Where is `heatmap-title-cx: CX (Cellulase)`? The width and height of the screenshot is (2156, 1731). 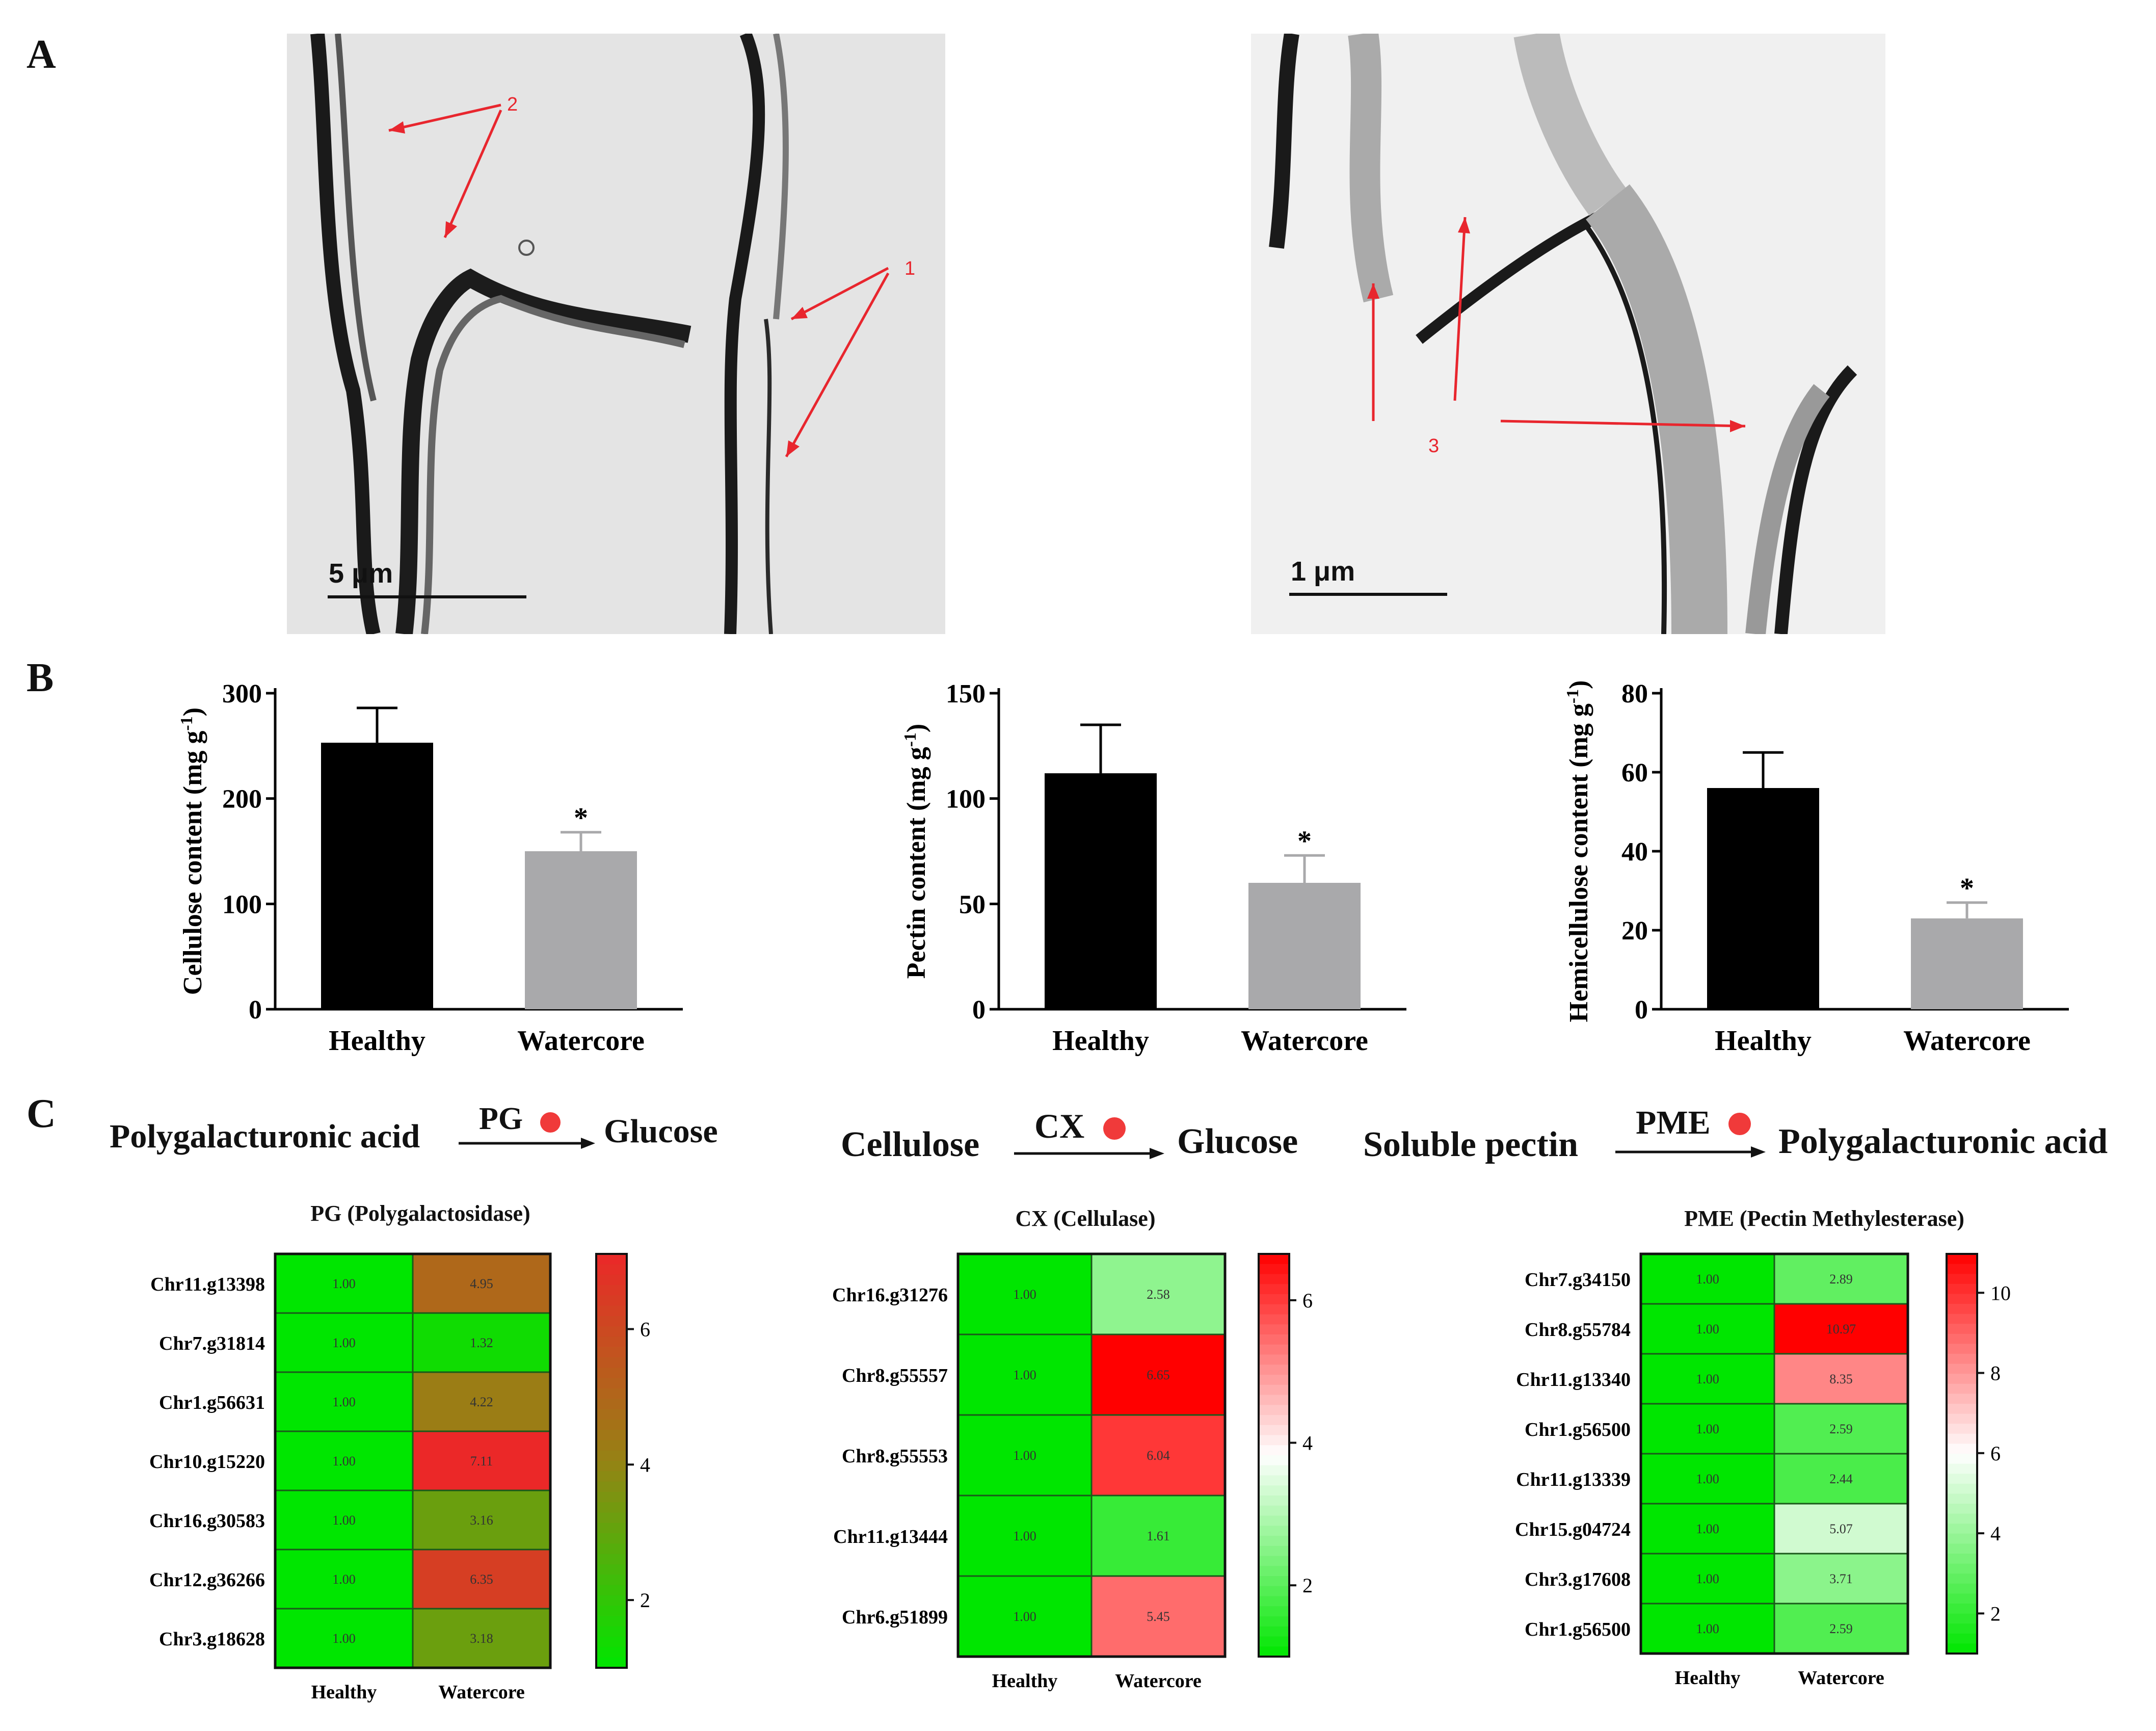
heatmap-title-cx: CX (Cellulase) is located at coordinates (1085, 1218).